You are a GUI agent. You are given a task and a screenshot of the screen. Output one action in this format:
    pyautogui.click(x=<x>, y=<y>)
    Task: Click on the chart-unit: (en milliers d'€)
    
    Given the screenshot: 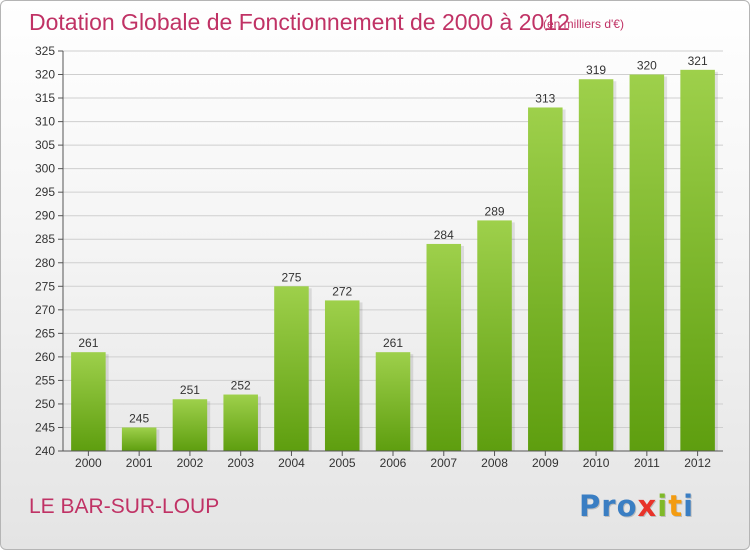 What is the action you would take?
    pyautogui.click(x=583, y=24)
    